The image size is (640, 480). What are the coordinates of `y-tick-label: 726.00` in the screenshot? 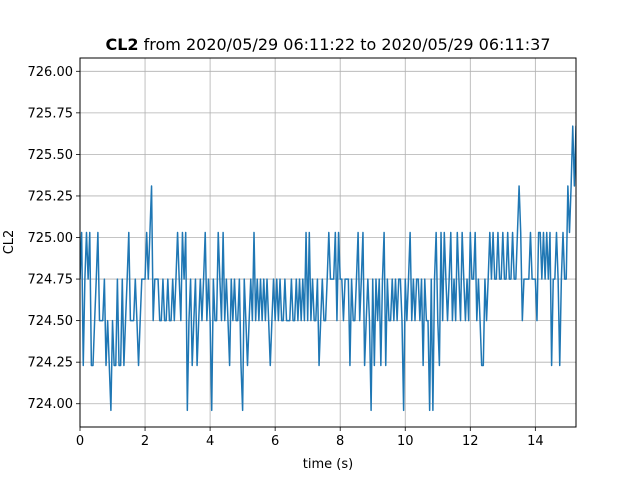 It's located at (51, 72).